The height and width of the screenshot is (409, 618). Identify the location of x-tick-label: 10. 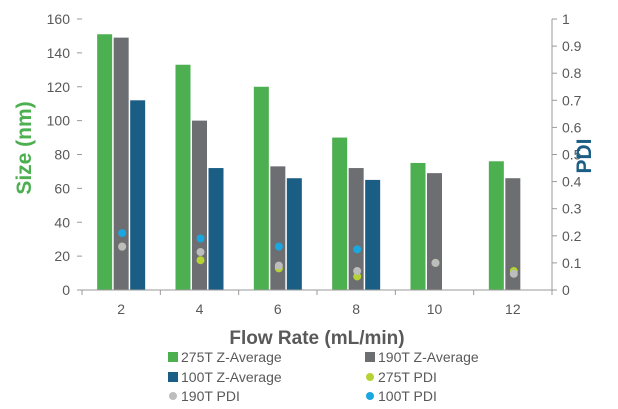
(435, 309).